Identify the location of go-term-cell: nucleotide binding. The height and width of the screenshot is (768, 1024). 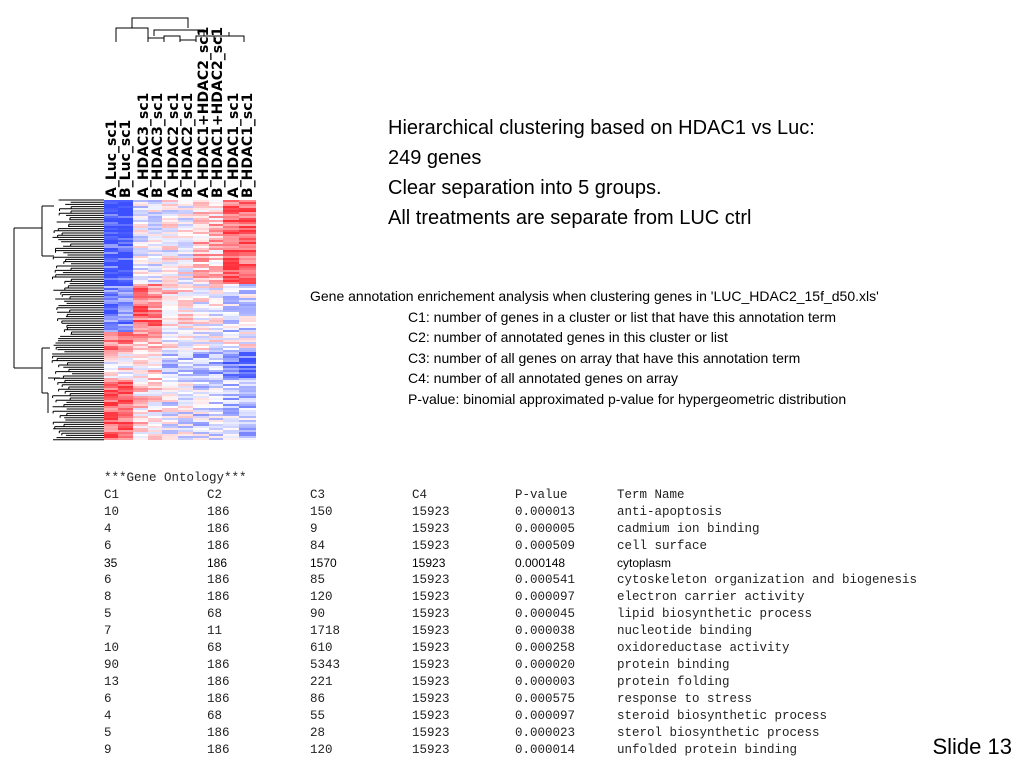
(685, 631).